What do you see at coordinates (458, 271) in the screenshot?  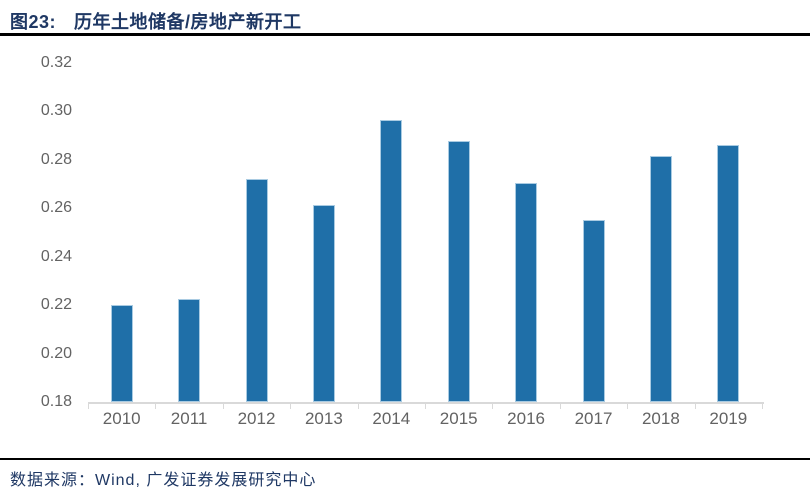 I see `bar-2015` at bounding box center [458, 271].